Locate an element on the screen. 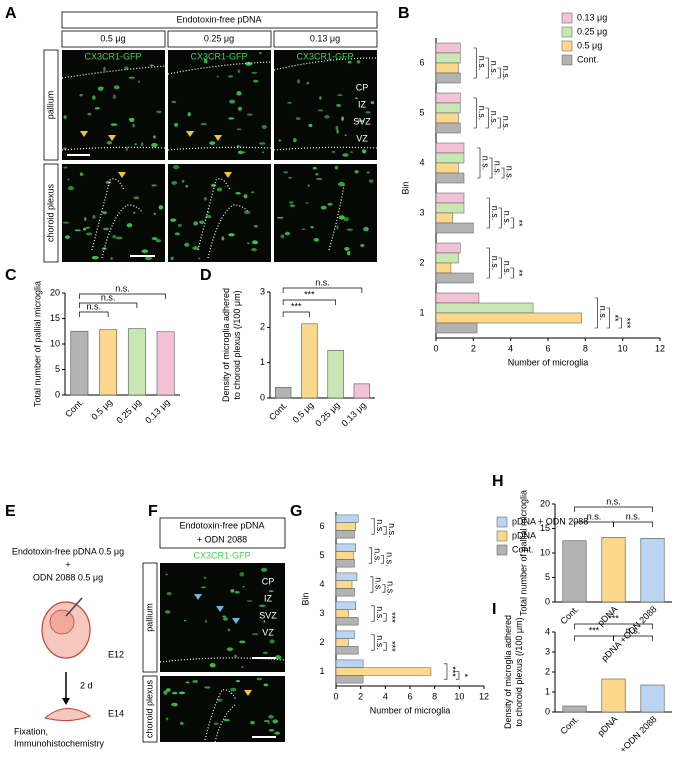  x-tick-label: 0.5 μg is located at coordinates (303, 412).